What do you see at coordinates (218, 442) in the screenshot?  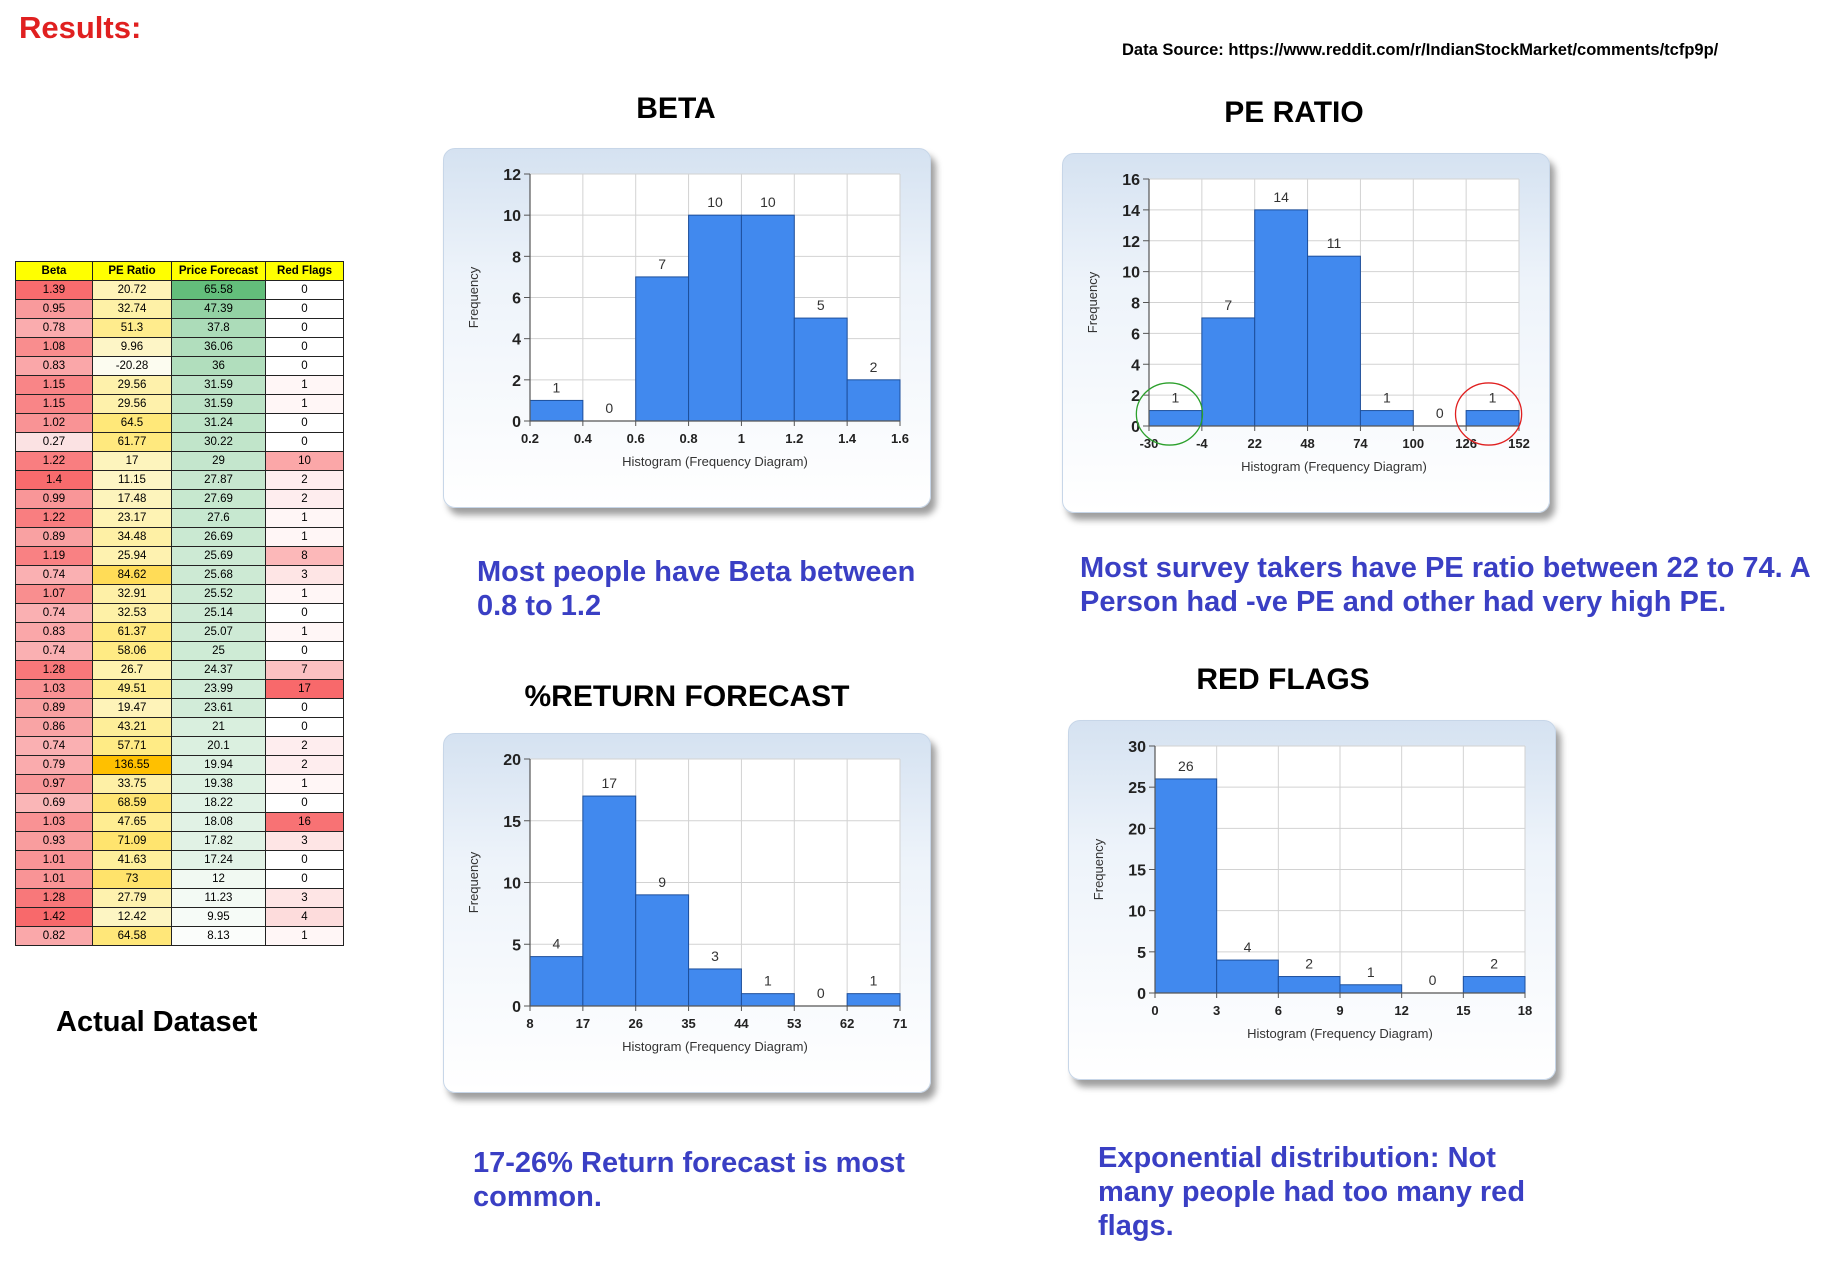 I see `price-forecast-cell: 30.22` at bounding box center [218, 442].